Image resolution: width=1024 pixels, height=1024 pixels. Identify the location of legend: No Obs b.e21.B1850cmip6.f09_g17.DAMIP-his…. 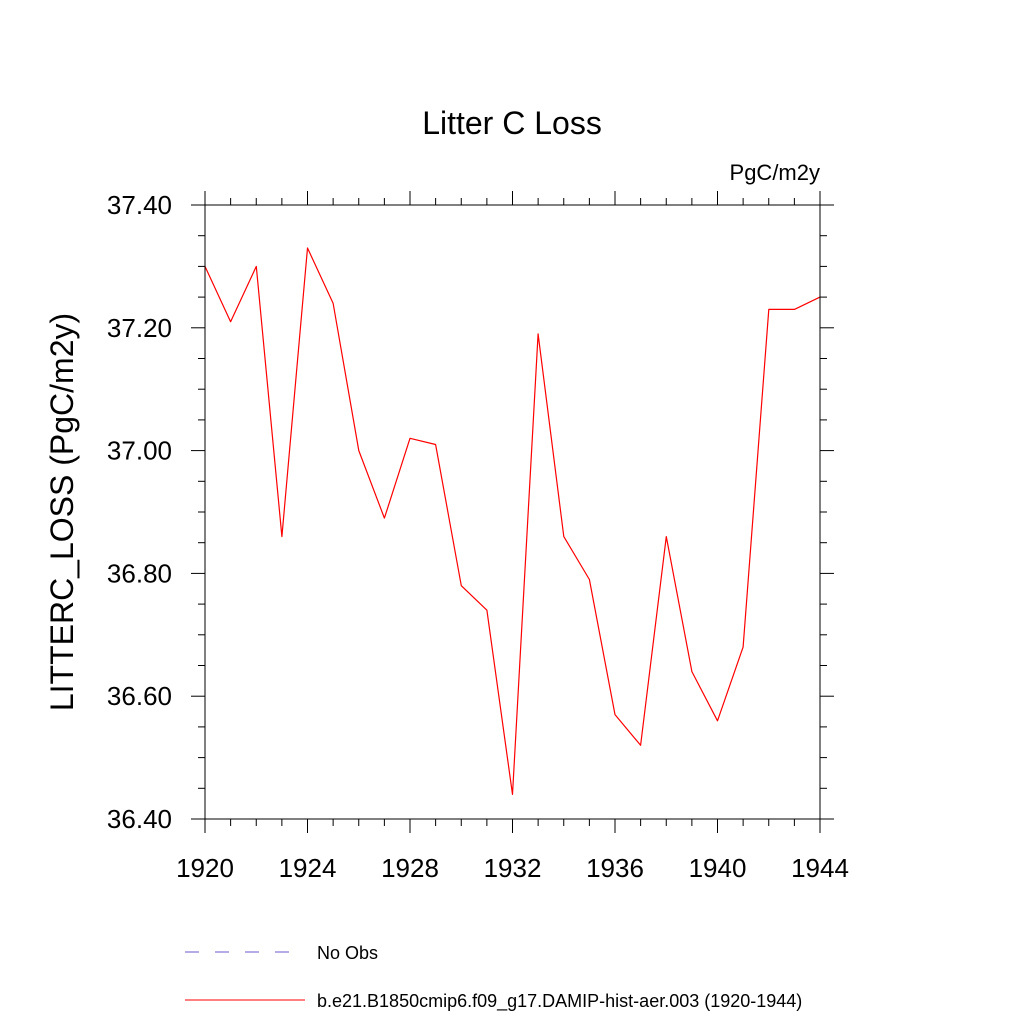
(493, 977).